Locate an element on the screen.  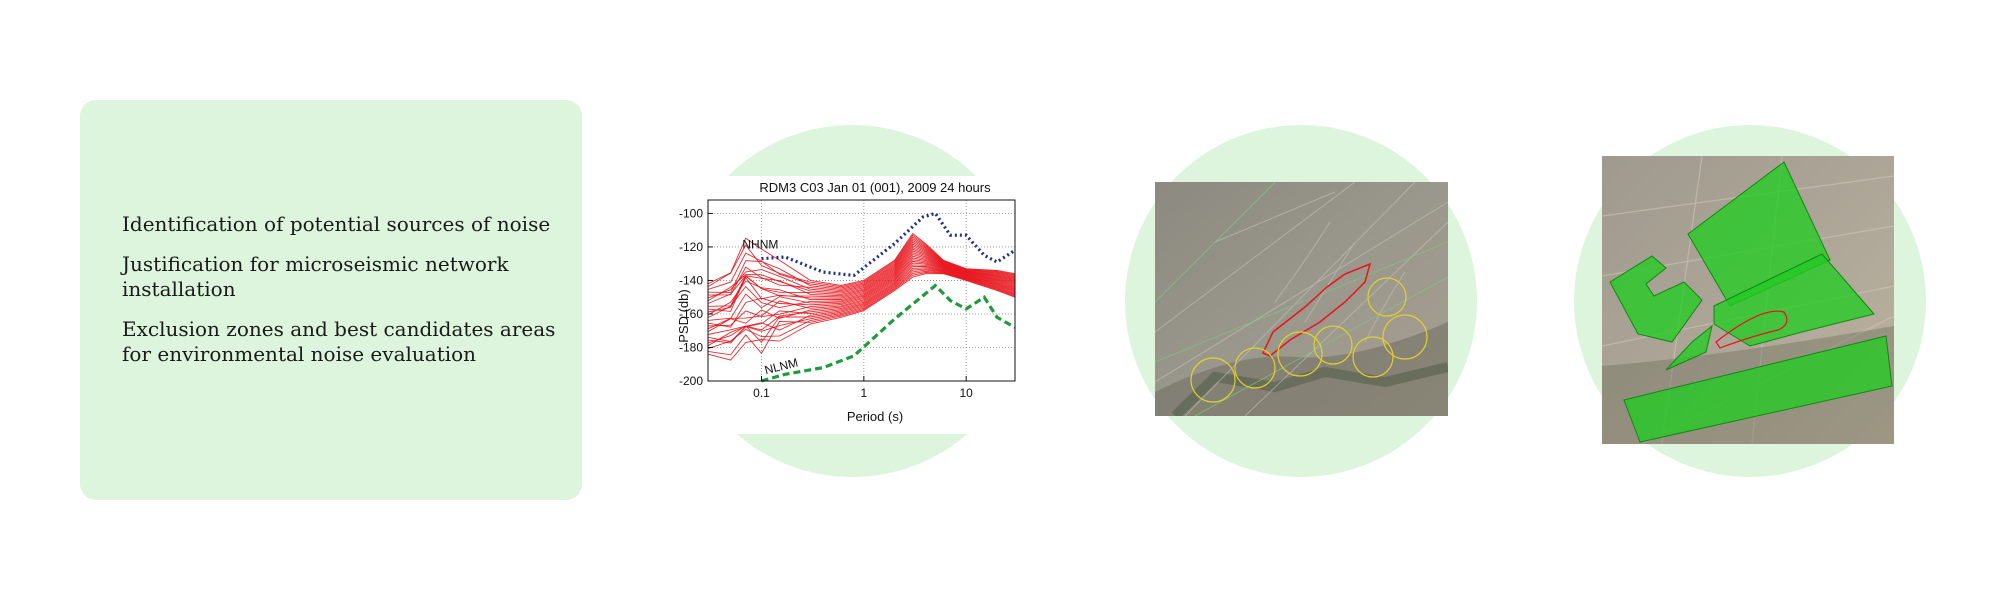
nhnm-line is located at coordinates (888, 244).